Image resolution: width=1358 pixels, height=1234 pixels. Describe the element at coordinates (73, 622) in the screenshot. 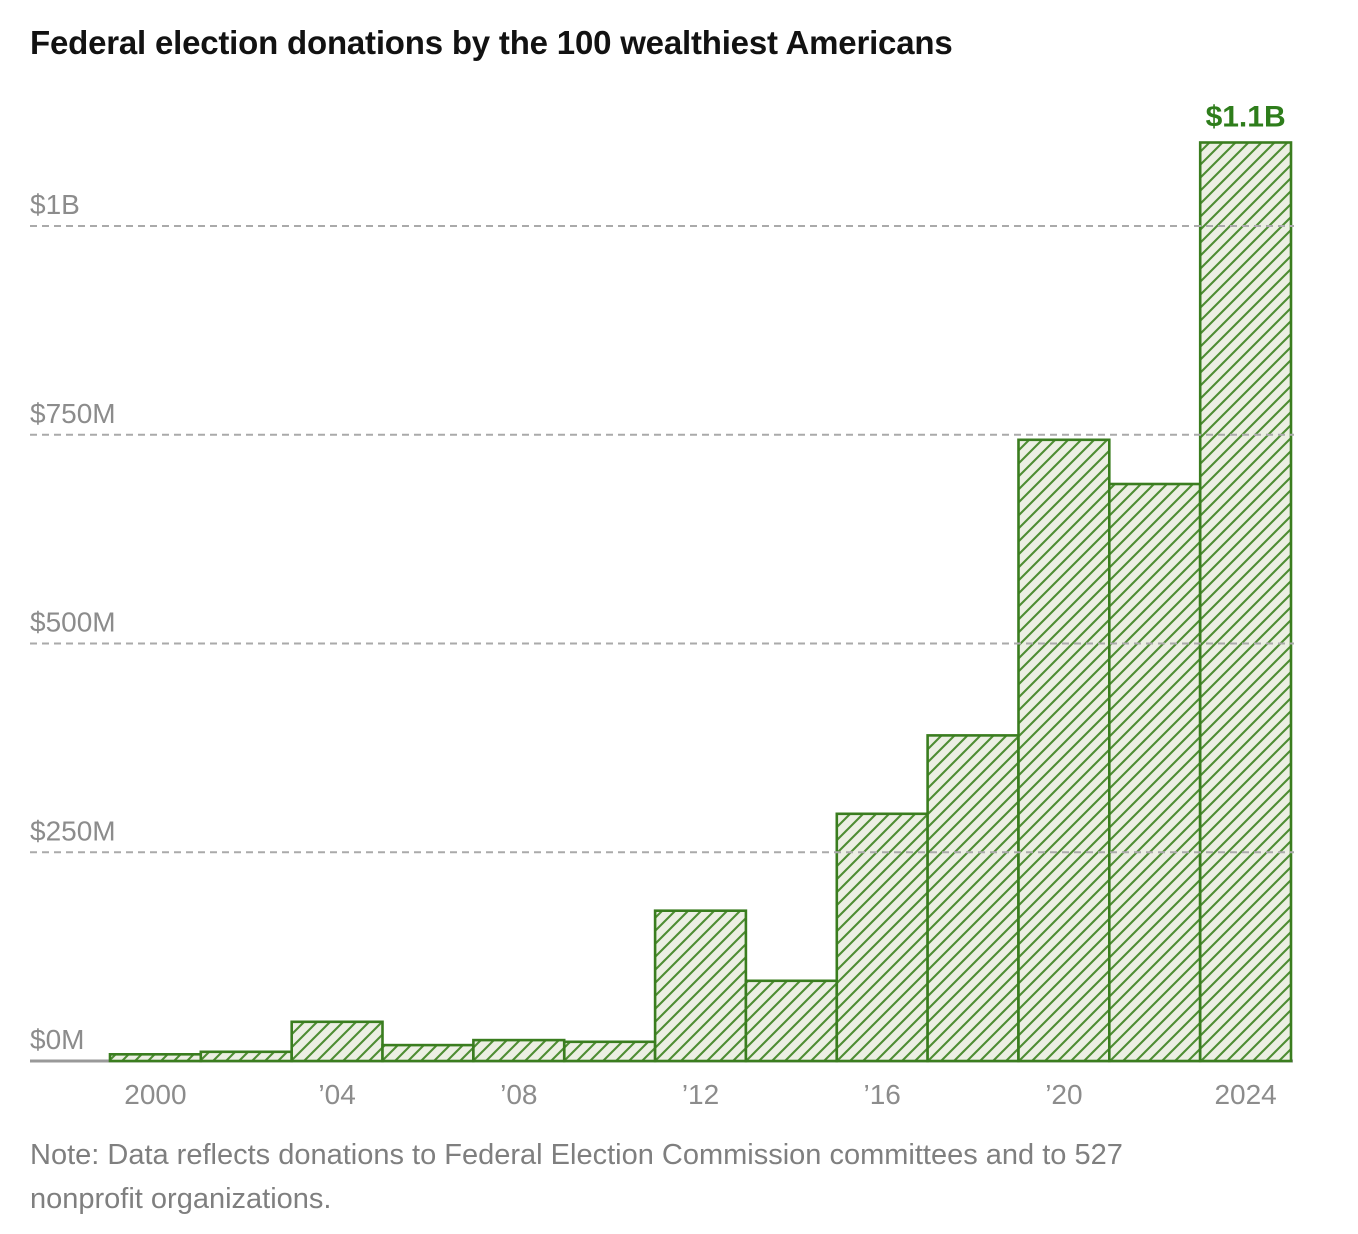

I see `y-tick-label: $500M` at that location.